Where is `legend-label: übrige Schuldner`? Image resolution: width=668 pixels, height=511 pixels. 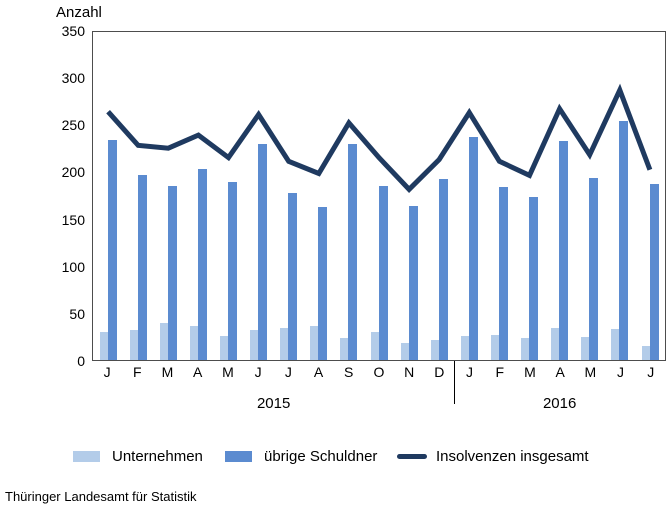
legend-label: übrige Schuldner is located at coordinates (321, 456).